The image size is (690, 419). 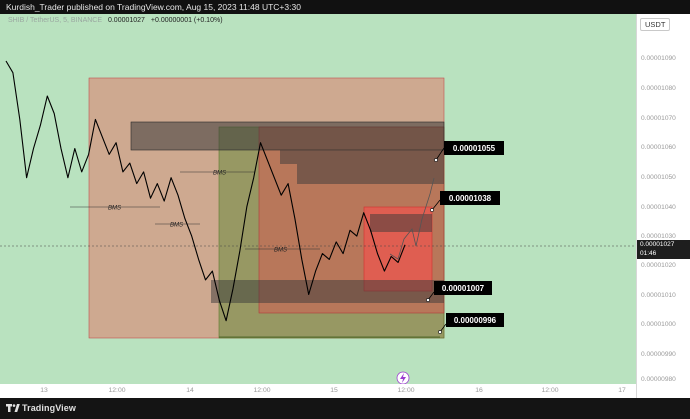 I want to click on y-tick: 0.00001000, so click(x=658, y=324).